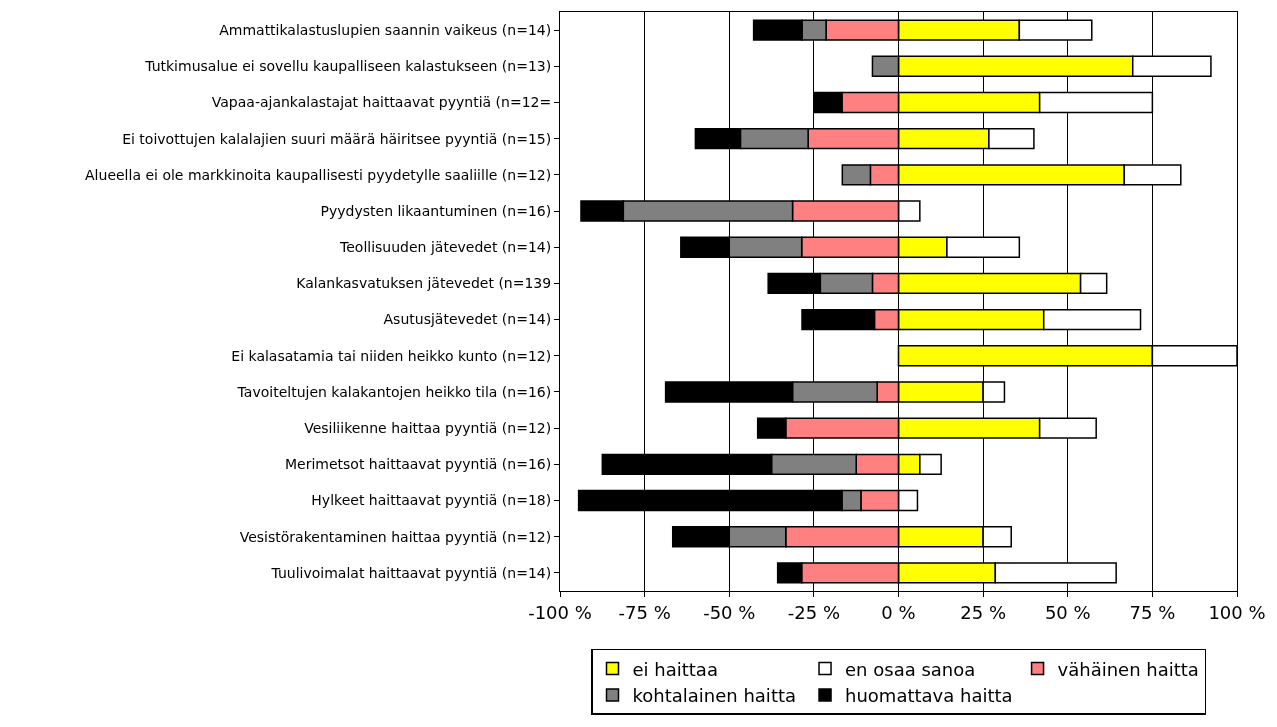 Image resolution: width=1277 pixels, height=727 pixels. I want to click on y-tick-label: Pyydysten likaantuminen (n=16), so click(436, 210).